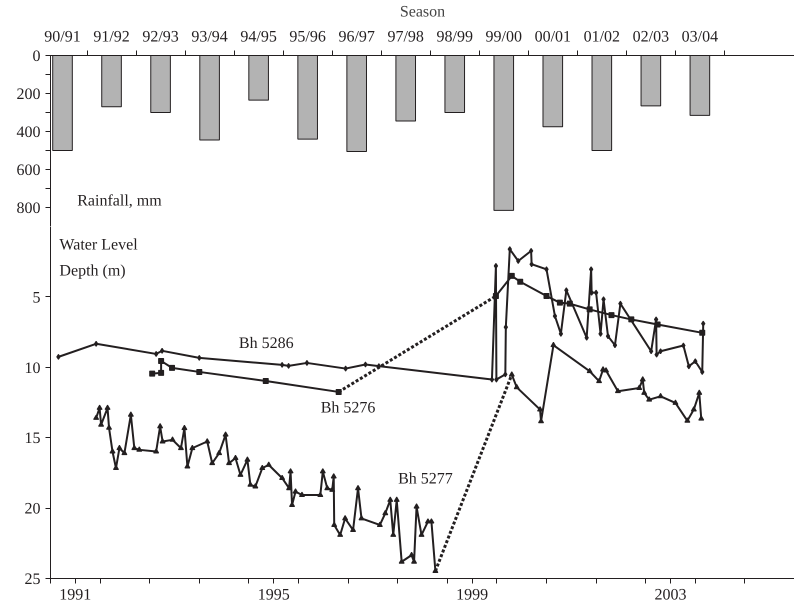 Image resolution: width=794 pixels, height=602 pixels. What do you see at coordinates (32, 509) in the screenshot?
I see `y-tick-label: 20` at bounding box center [32, 509].